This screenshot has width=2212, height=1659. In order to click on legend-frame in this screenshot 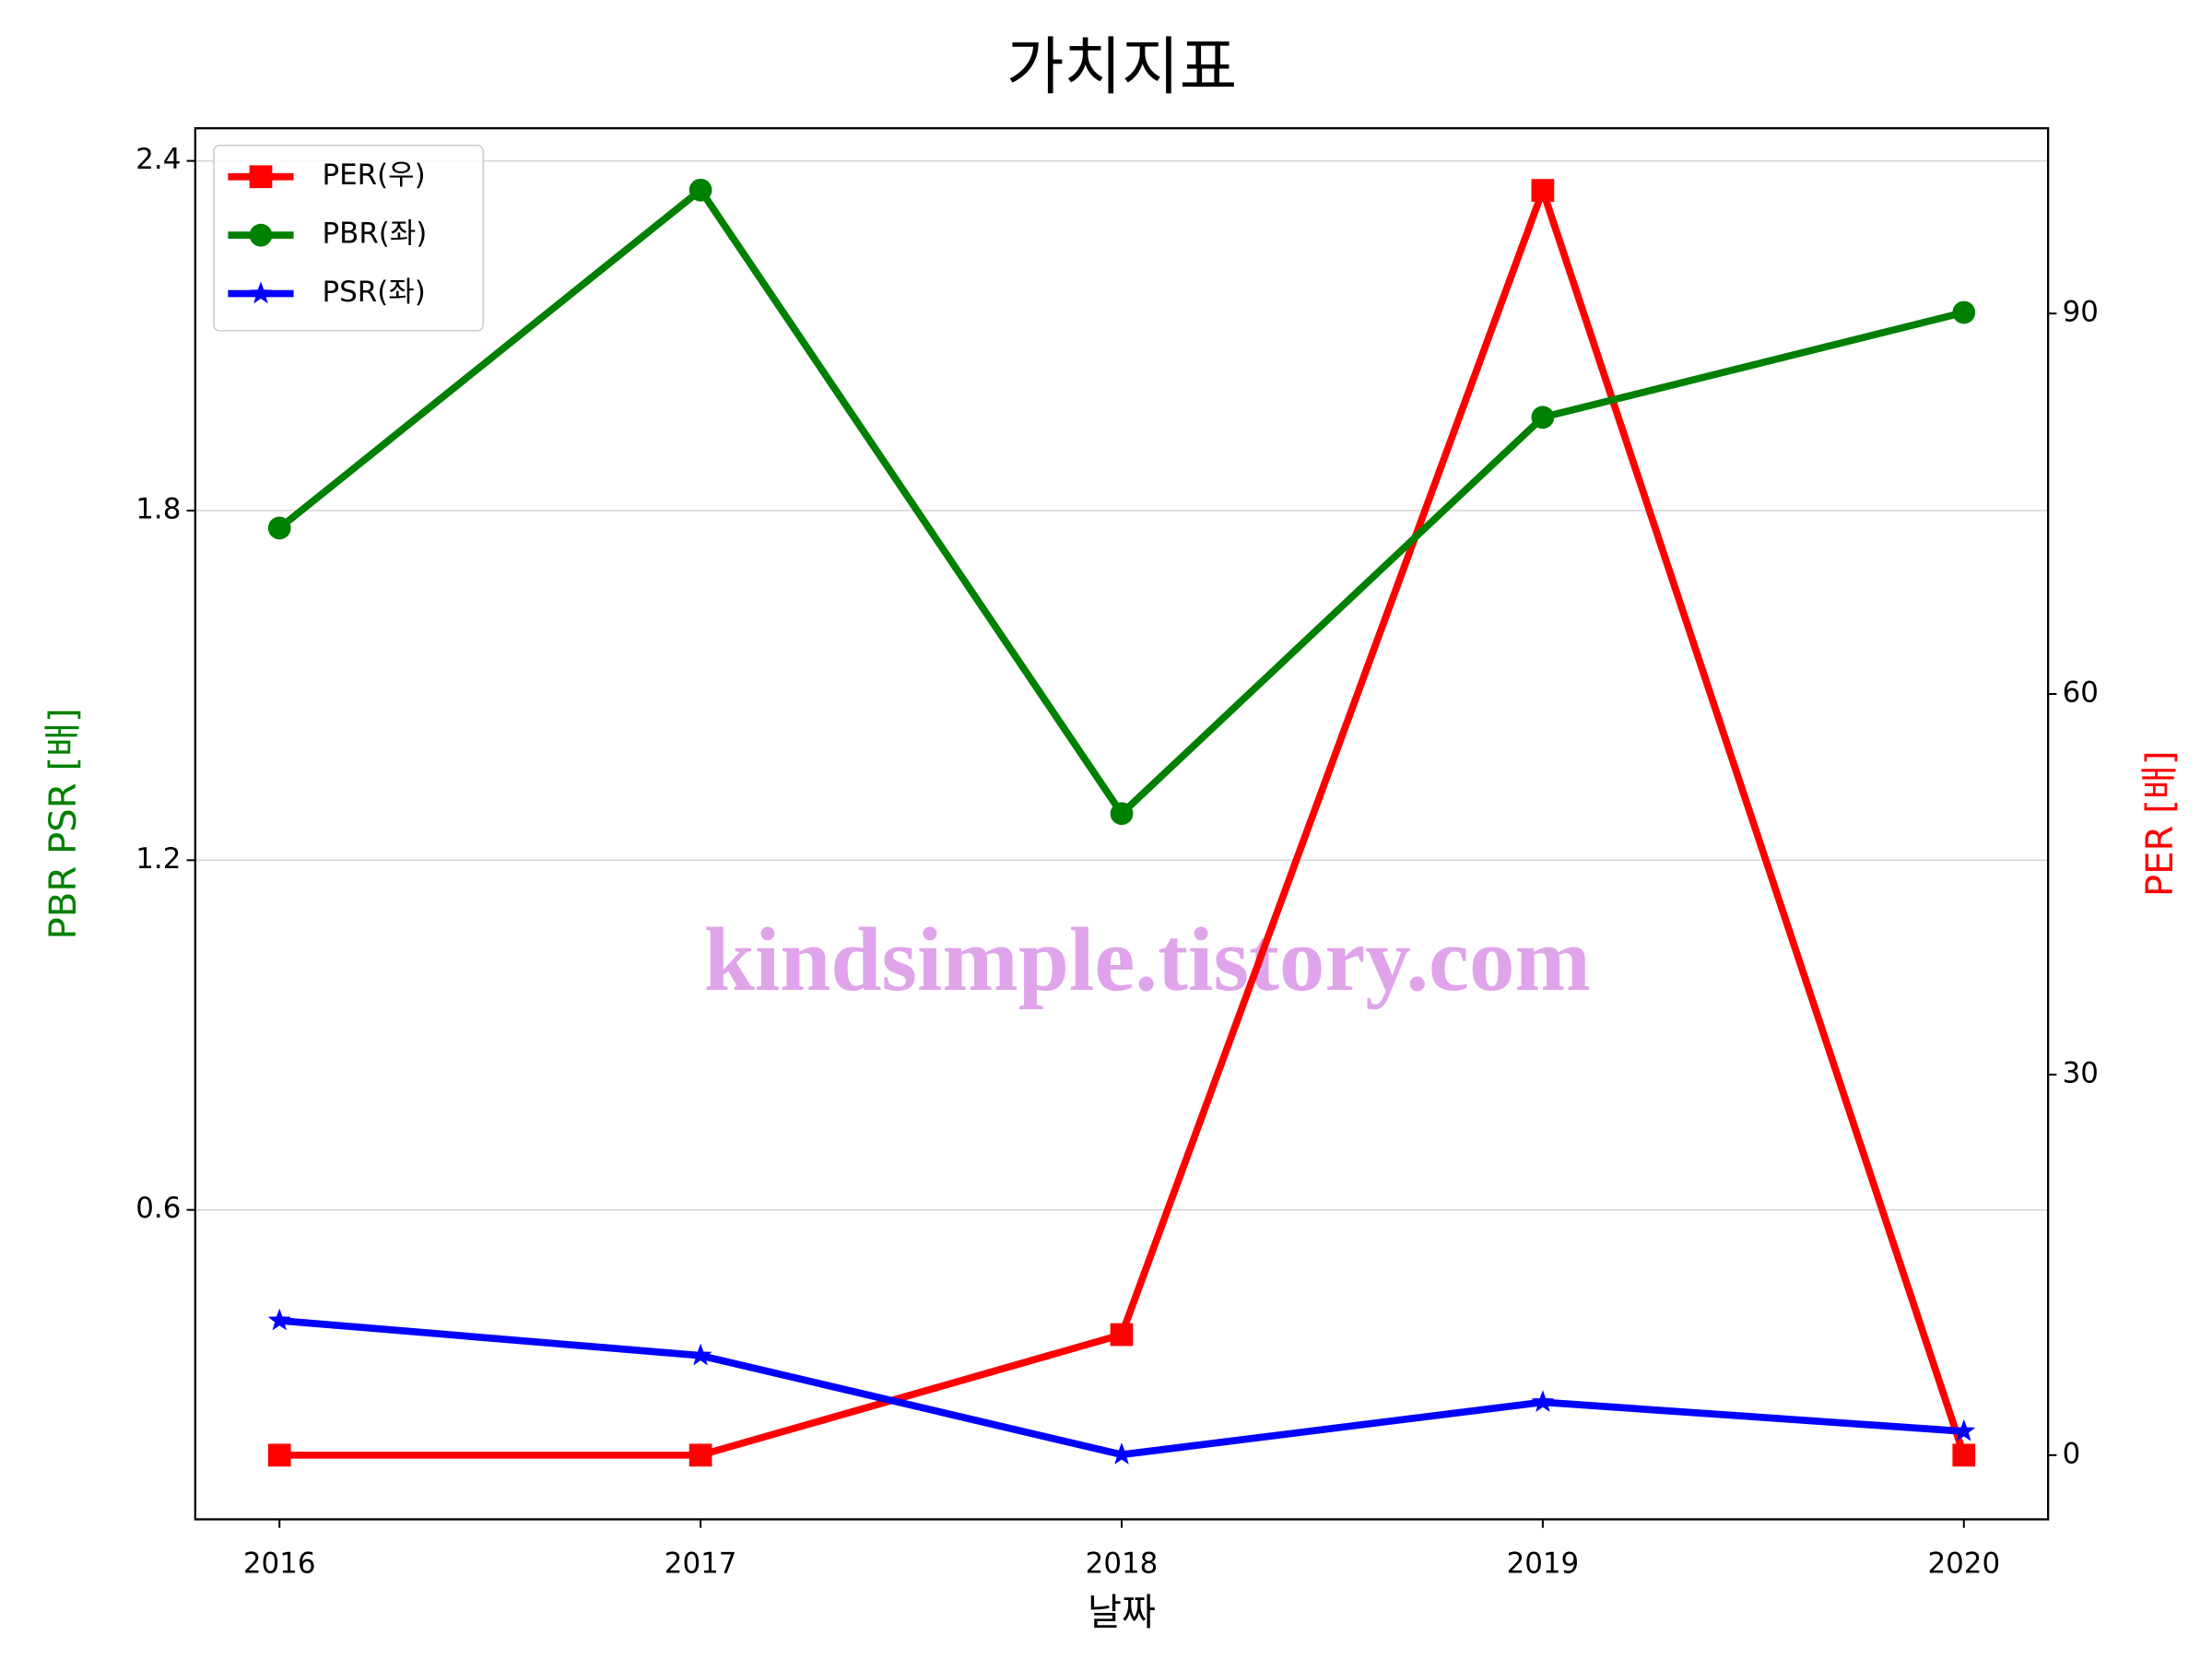, I will do `click(348, 238)`.